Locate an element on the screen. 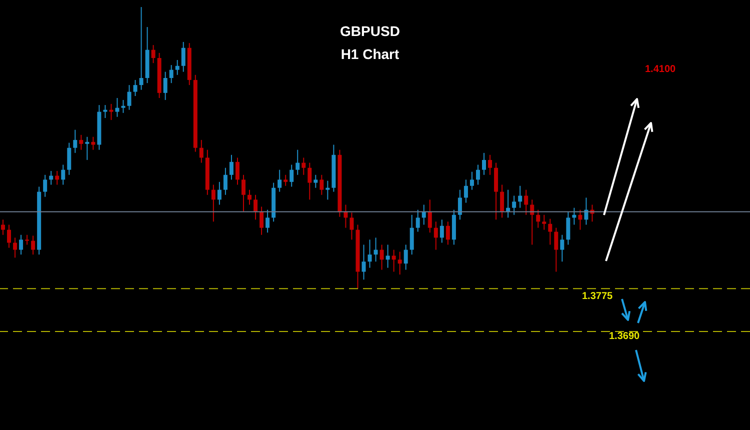 The image size is (750, 430). text: 1.4100 is located at coordinates (660, 69).